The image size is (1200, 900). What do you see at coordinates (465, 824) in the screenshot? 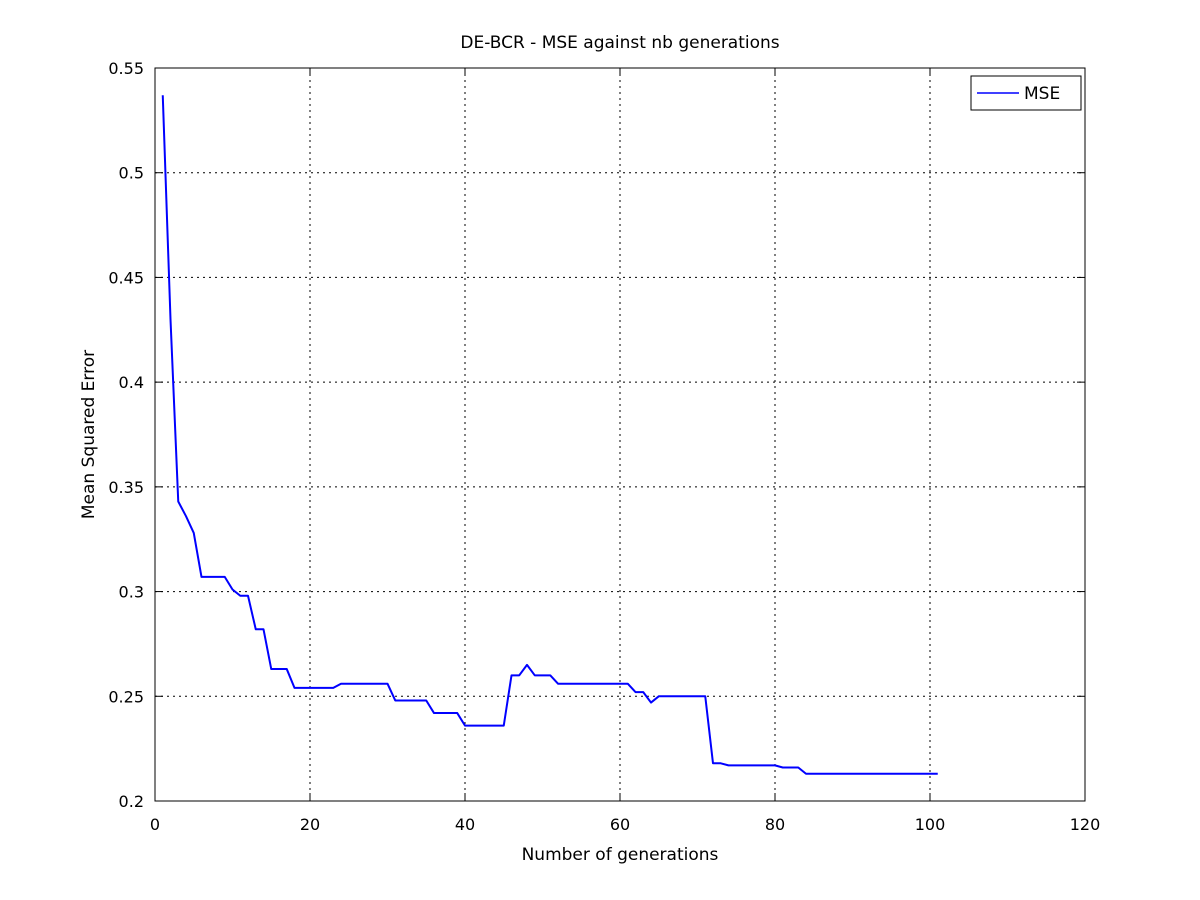
I see `x-tick-label: 40` at bounding box center [465, 824].